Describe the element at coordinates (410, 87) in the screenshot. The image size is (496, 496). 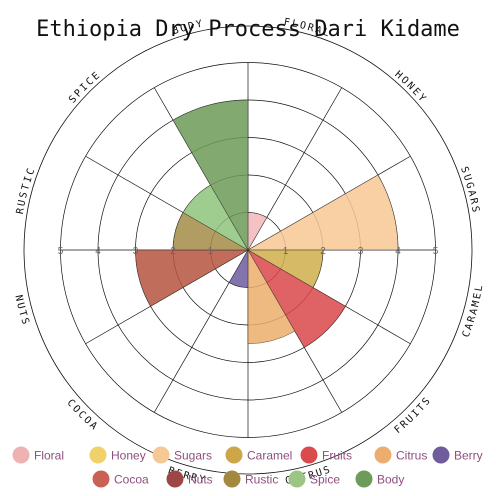
I see `category-label-honey: HONEY` at that location.